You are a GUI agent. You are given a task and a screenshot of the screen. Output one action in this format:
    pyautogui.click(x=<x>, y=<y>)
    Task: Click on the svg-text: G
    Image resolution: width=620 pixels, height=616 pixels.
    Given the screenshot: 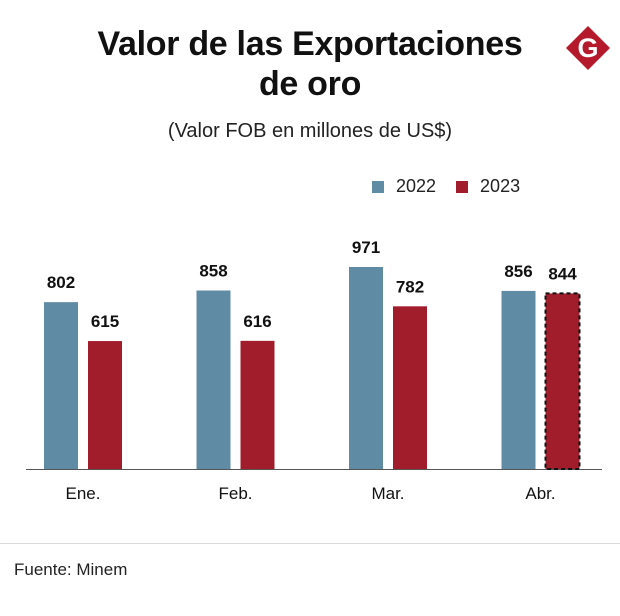 What is the action you would take?
    pyautogui.click(x=587, y=48)
    